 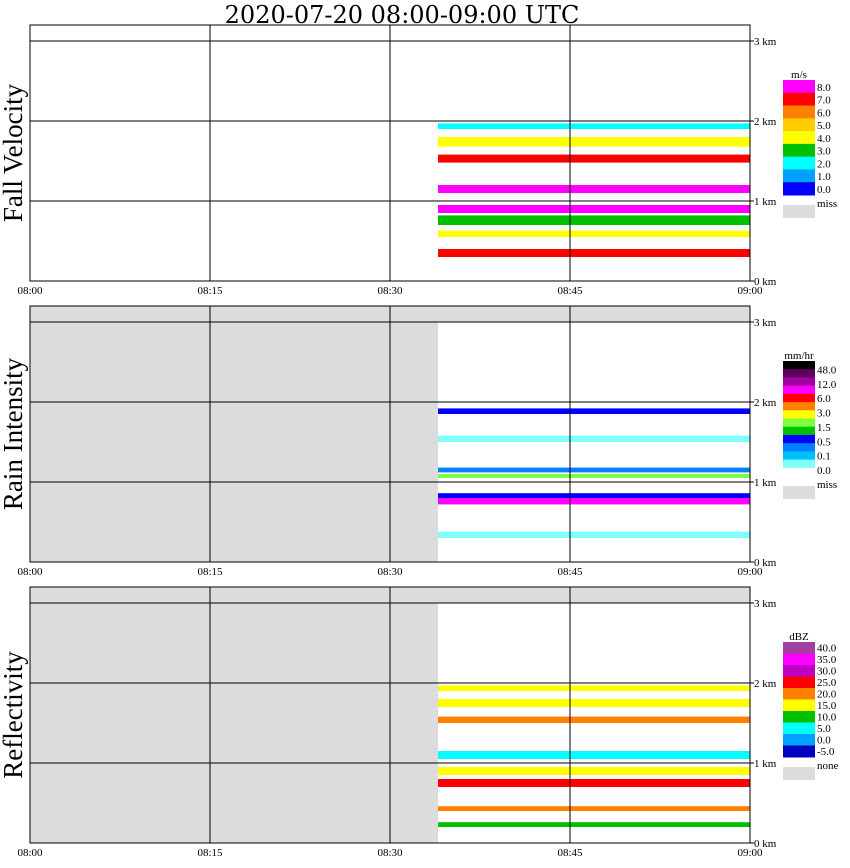 What do you see at coordinates (827, 672) in the screenshot?
I see `colorbar-label: 30.0` at bounding box center [827, 672].